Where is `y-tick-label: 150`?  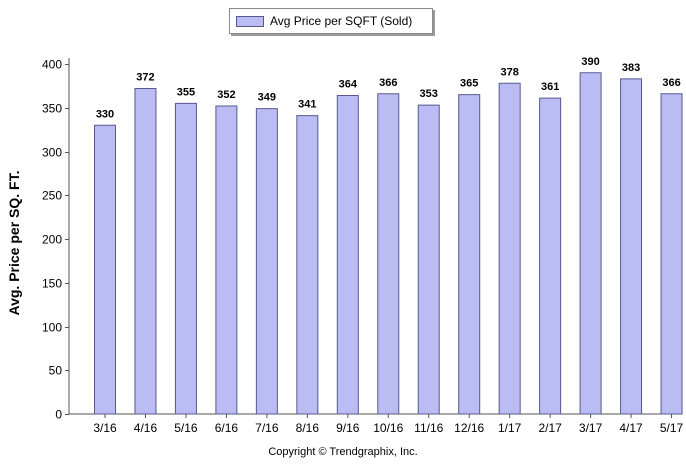 y-tick-label: 150 is located at coordinates (52, 284).